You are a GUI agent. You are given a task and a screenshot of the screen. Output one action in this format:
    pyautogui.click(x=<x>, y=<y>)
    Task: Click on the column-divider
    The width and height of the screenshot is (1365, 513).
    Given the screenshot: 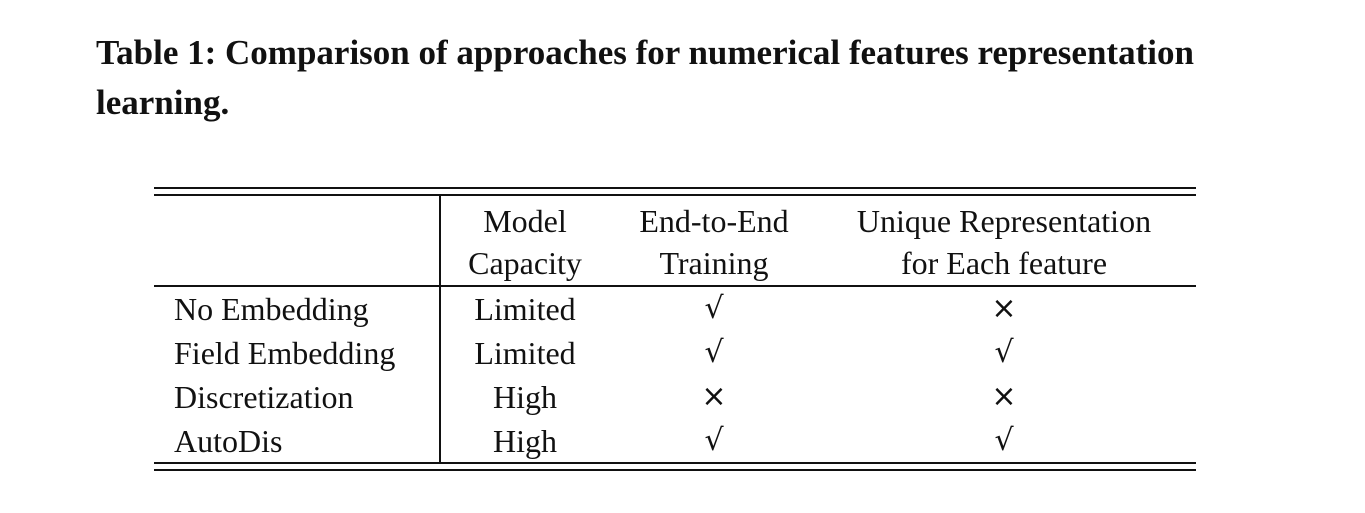 What is the action you would take?
    pyautogui.click(x=440, y=329)
    